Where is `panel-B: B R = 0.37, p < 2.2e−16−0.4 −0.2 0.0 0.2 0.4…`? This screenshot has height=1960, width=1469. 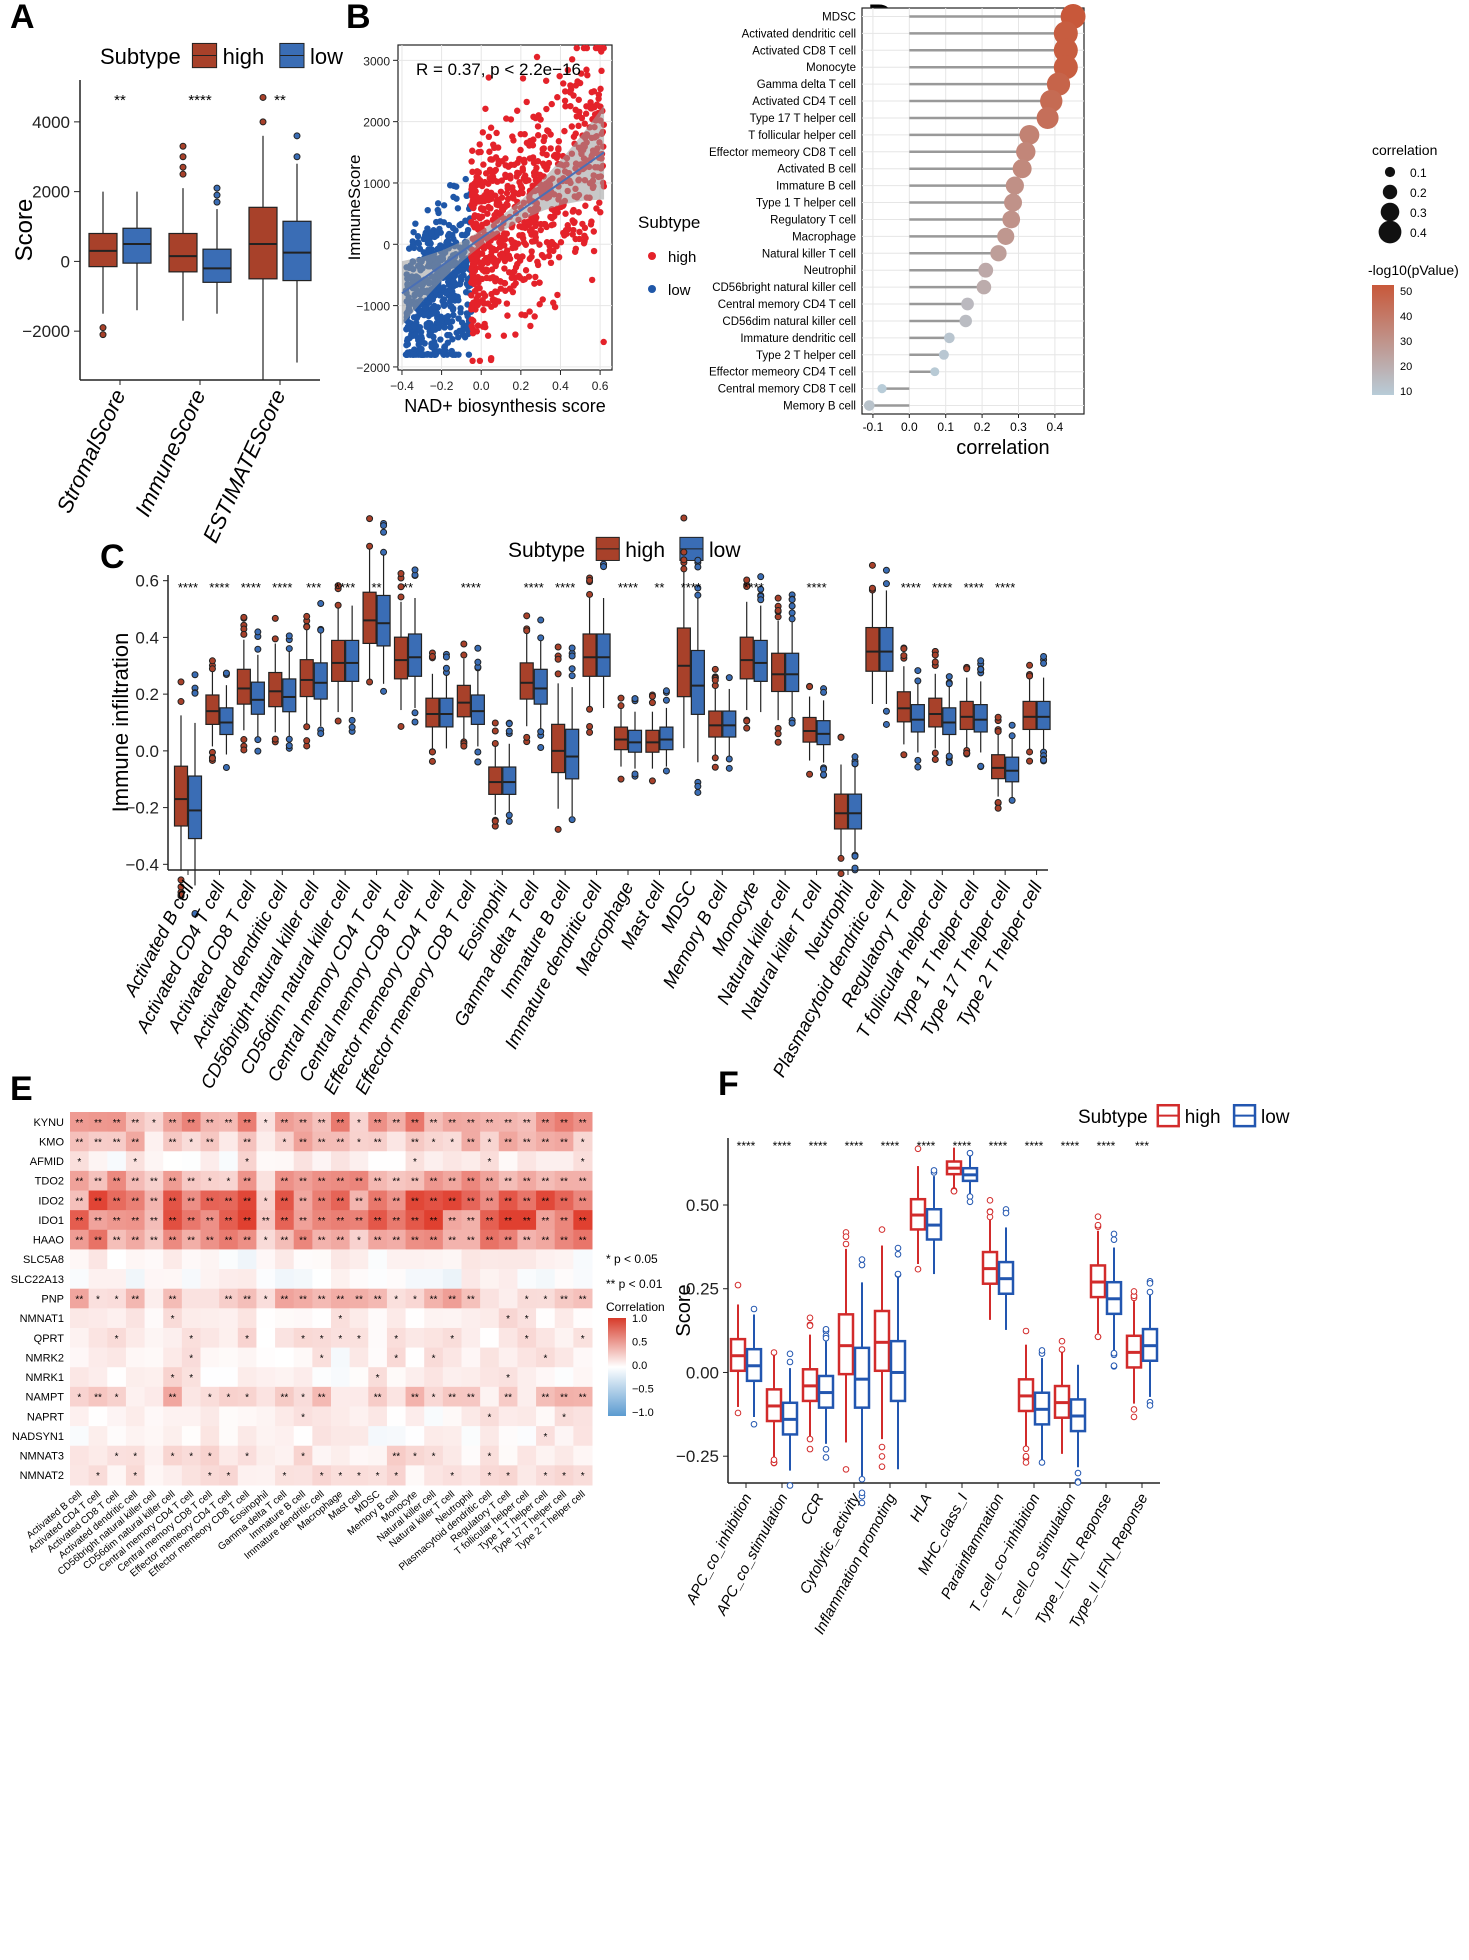
panel-B: B R = 0.37, p < 2.2e−16−0.4 −0.2 0.0 0.2 0.4… is located at coordinates (522, 208).